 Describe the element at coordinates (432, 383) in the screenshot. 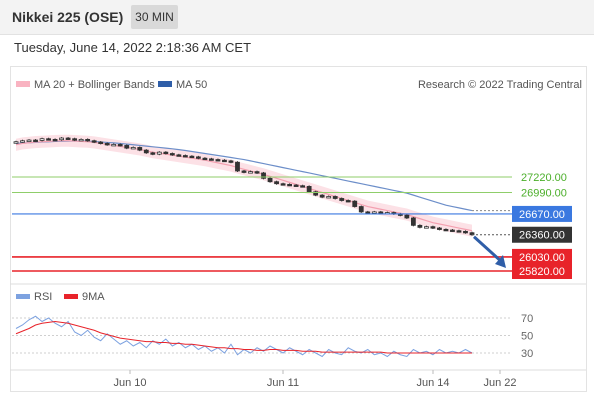

I see `x-tick-label: Jun 14` at that location.